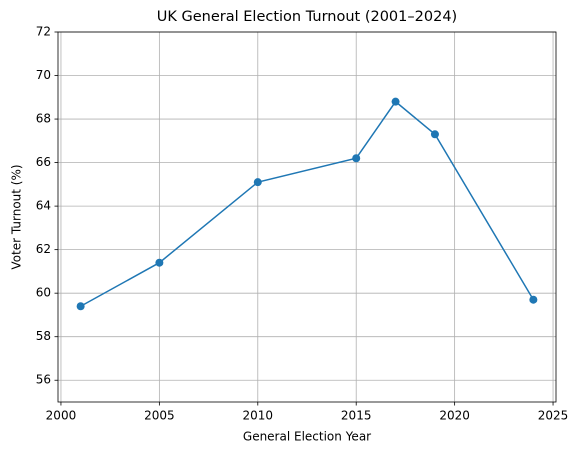  Describe the element at coordinates (43, 293) in the screenshot. I see `y-tick-label: 60` at that location.